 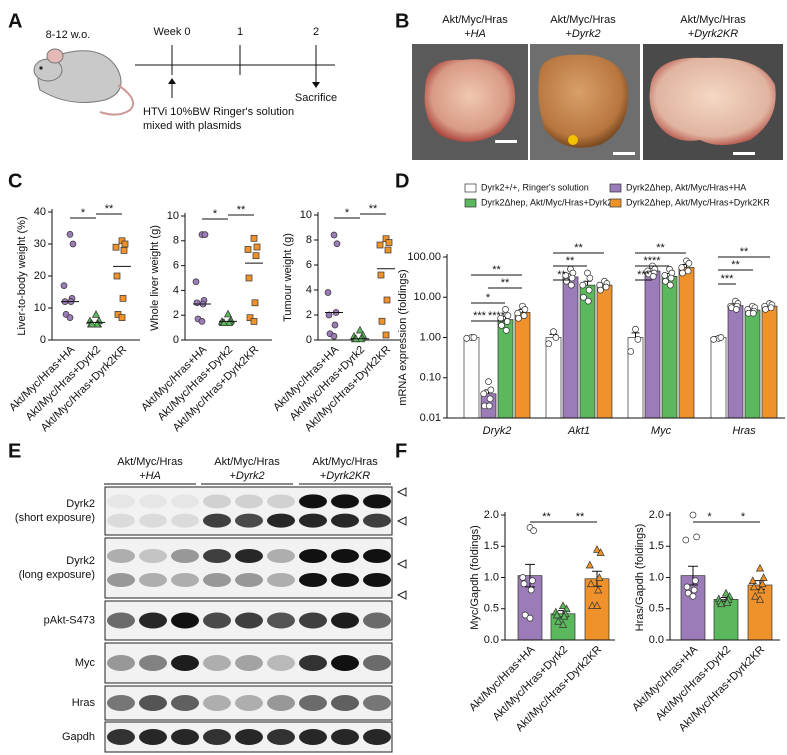 What do you see at coordinates (316, 32) in the screenshot?
I see `timeline-label: 2` at bounding box center [316, 32].